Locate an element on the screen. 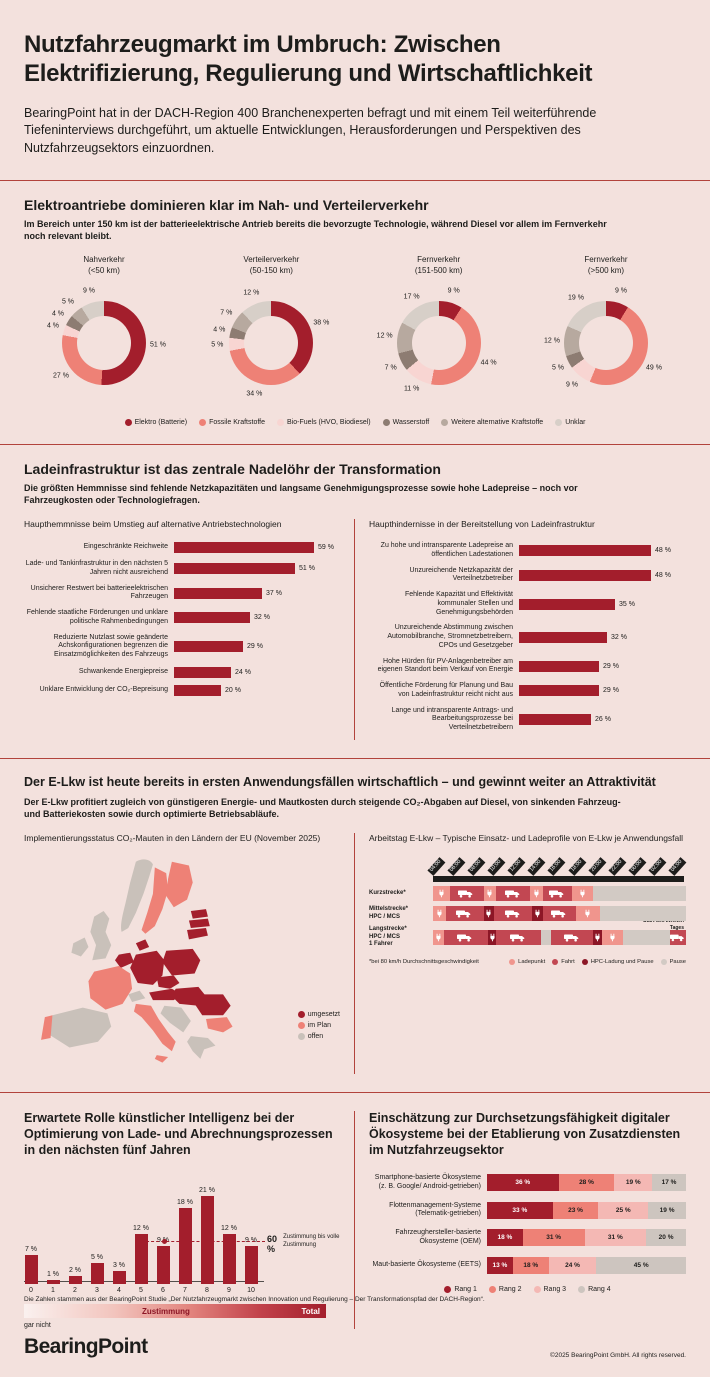 The height and width of the screenshot is (1377, 710). europe-map is located at coordinates (137, 961).